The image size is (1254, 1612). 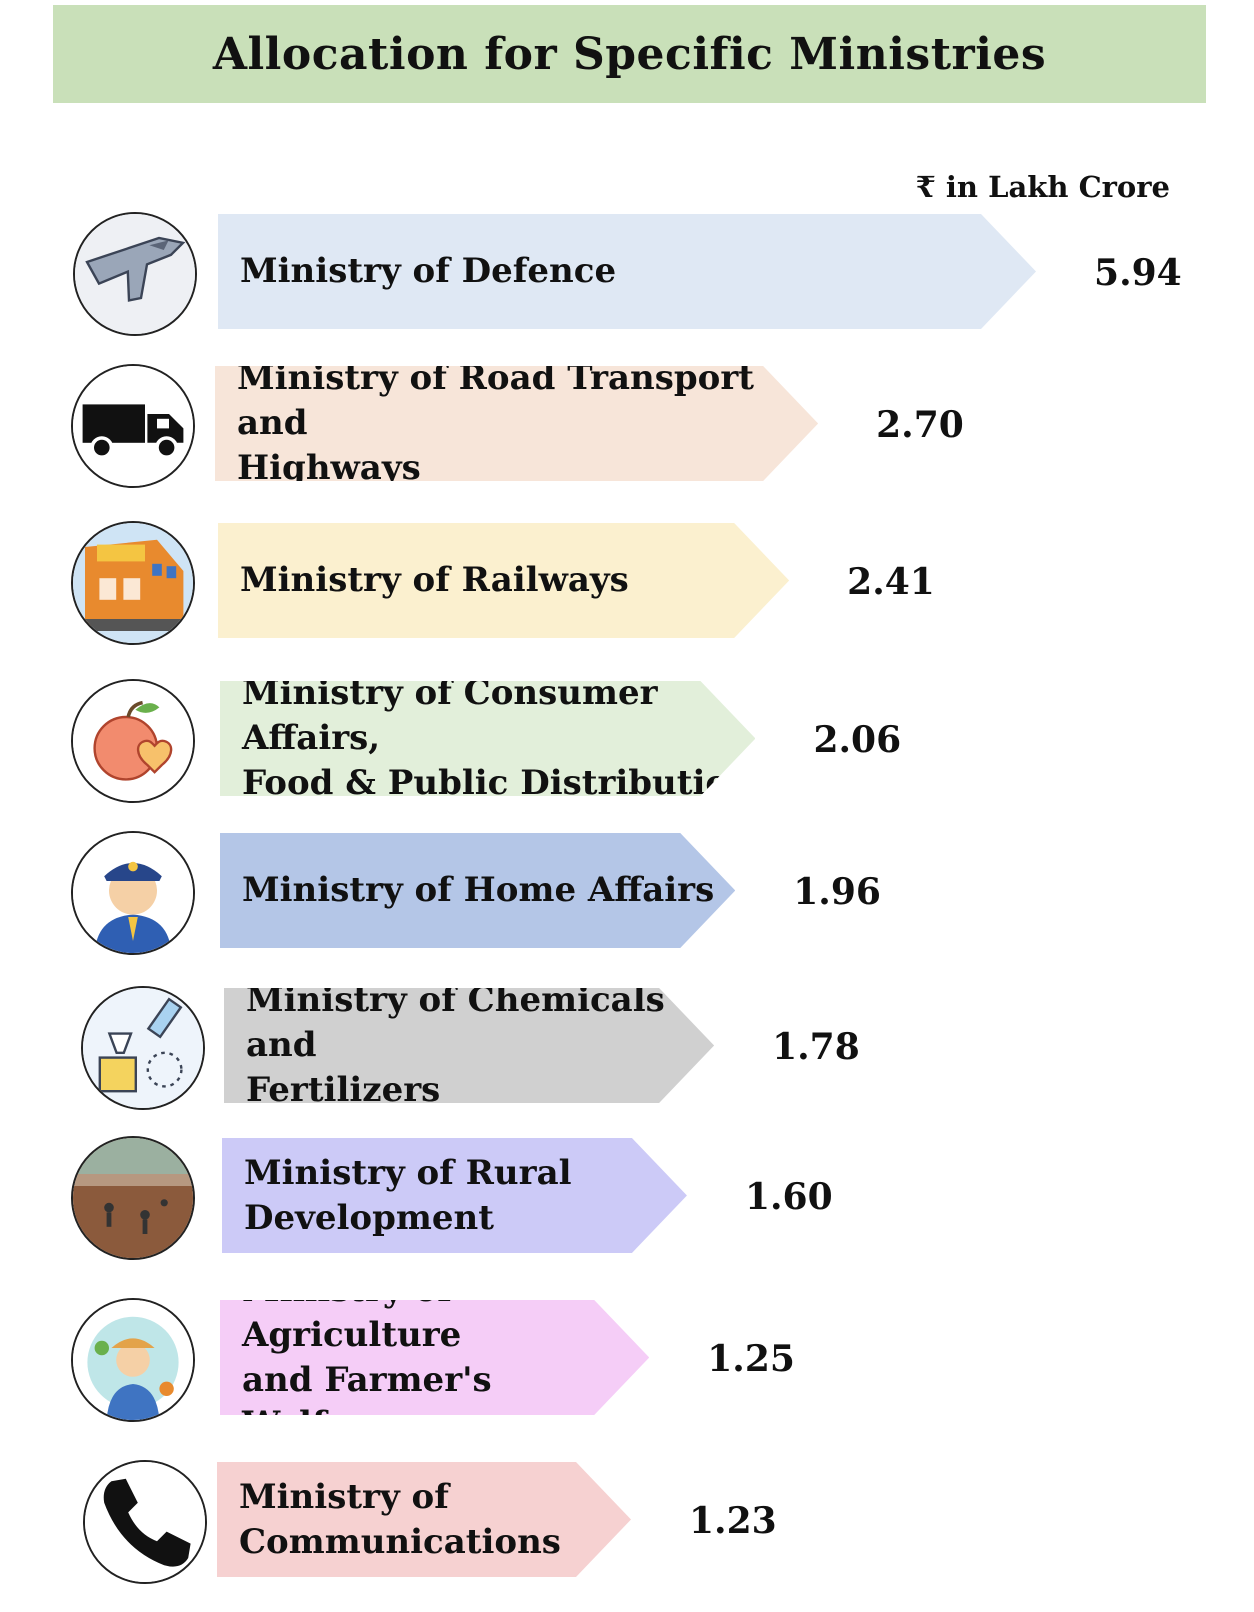 I want to click on ministry-row: Ministry of Communications 1.23, so click(x=627, y=1522).